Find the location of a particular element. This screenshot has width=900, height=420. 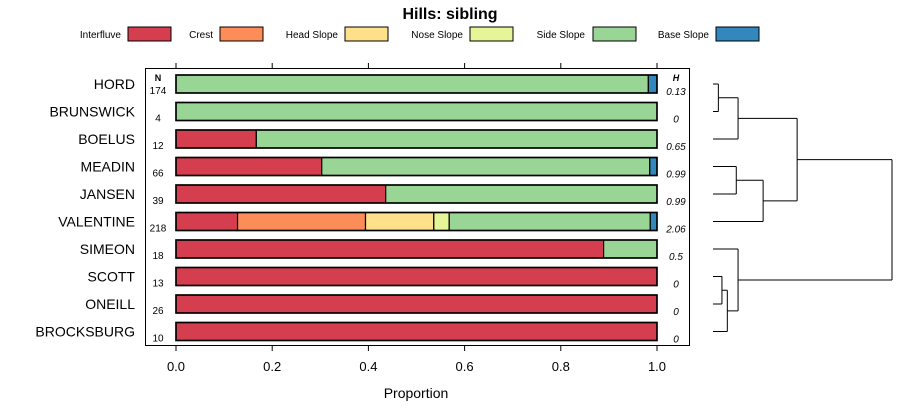

row-label: MEADIN is located at coordinates (108, 167).